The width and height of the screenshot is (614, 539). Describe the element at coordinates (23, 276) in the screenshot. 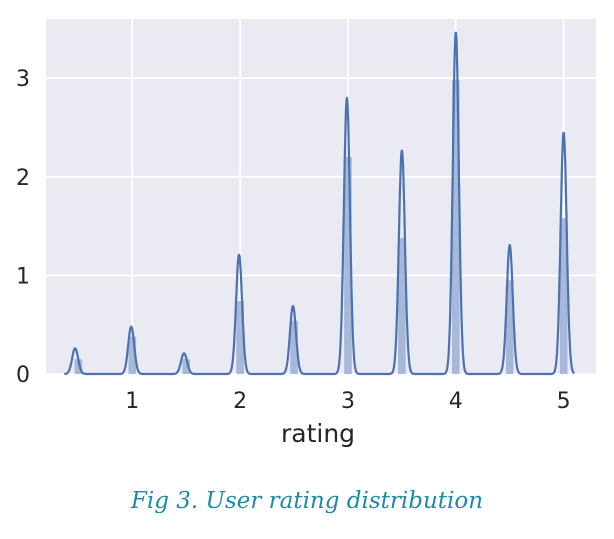

I see `y-tick-label: 1` at that location.